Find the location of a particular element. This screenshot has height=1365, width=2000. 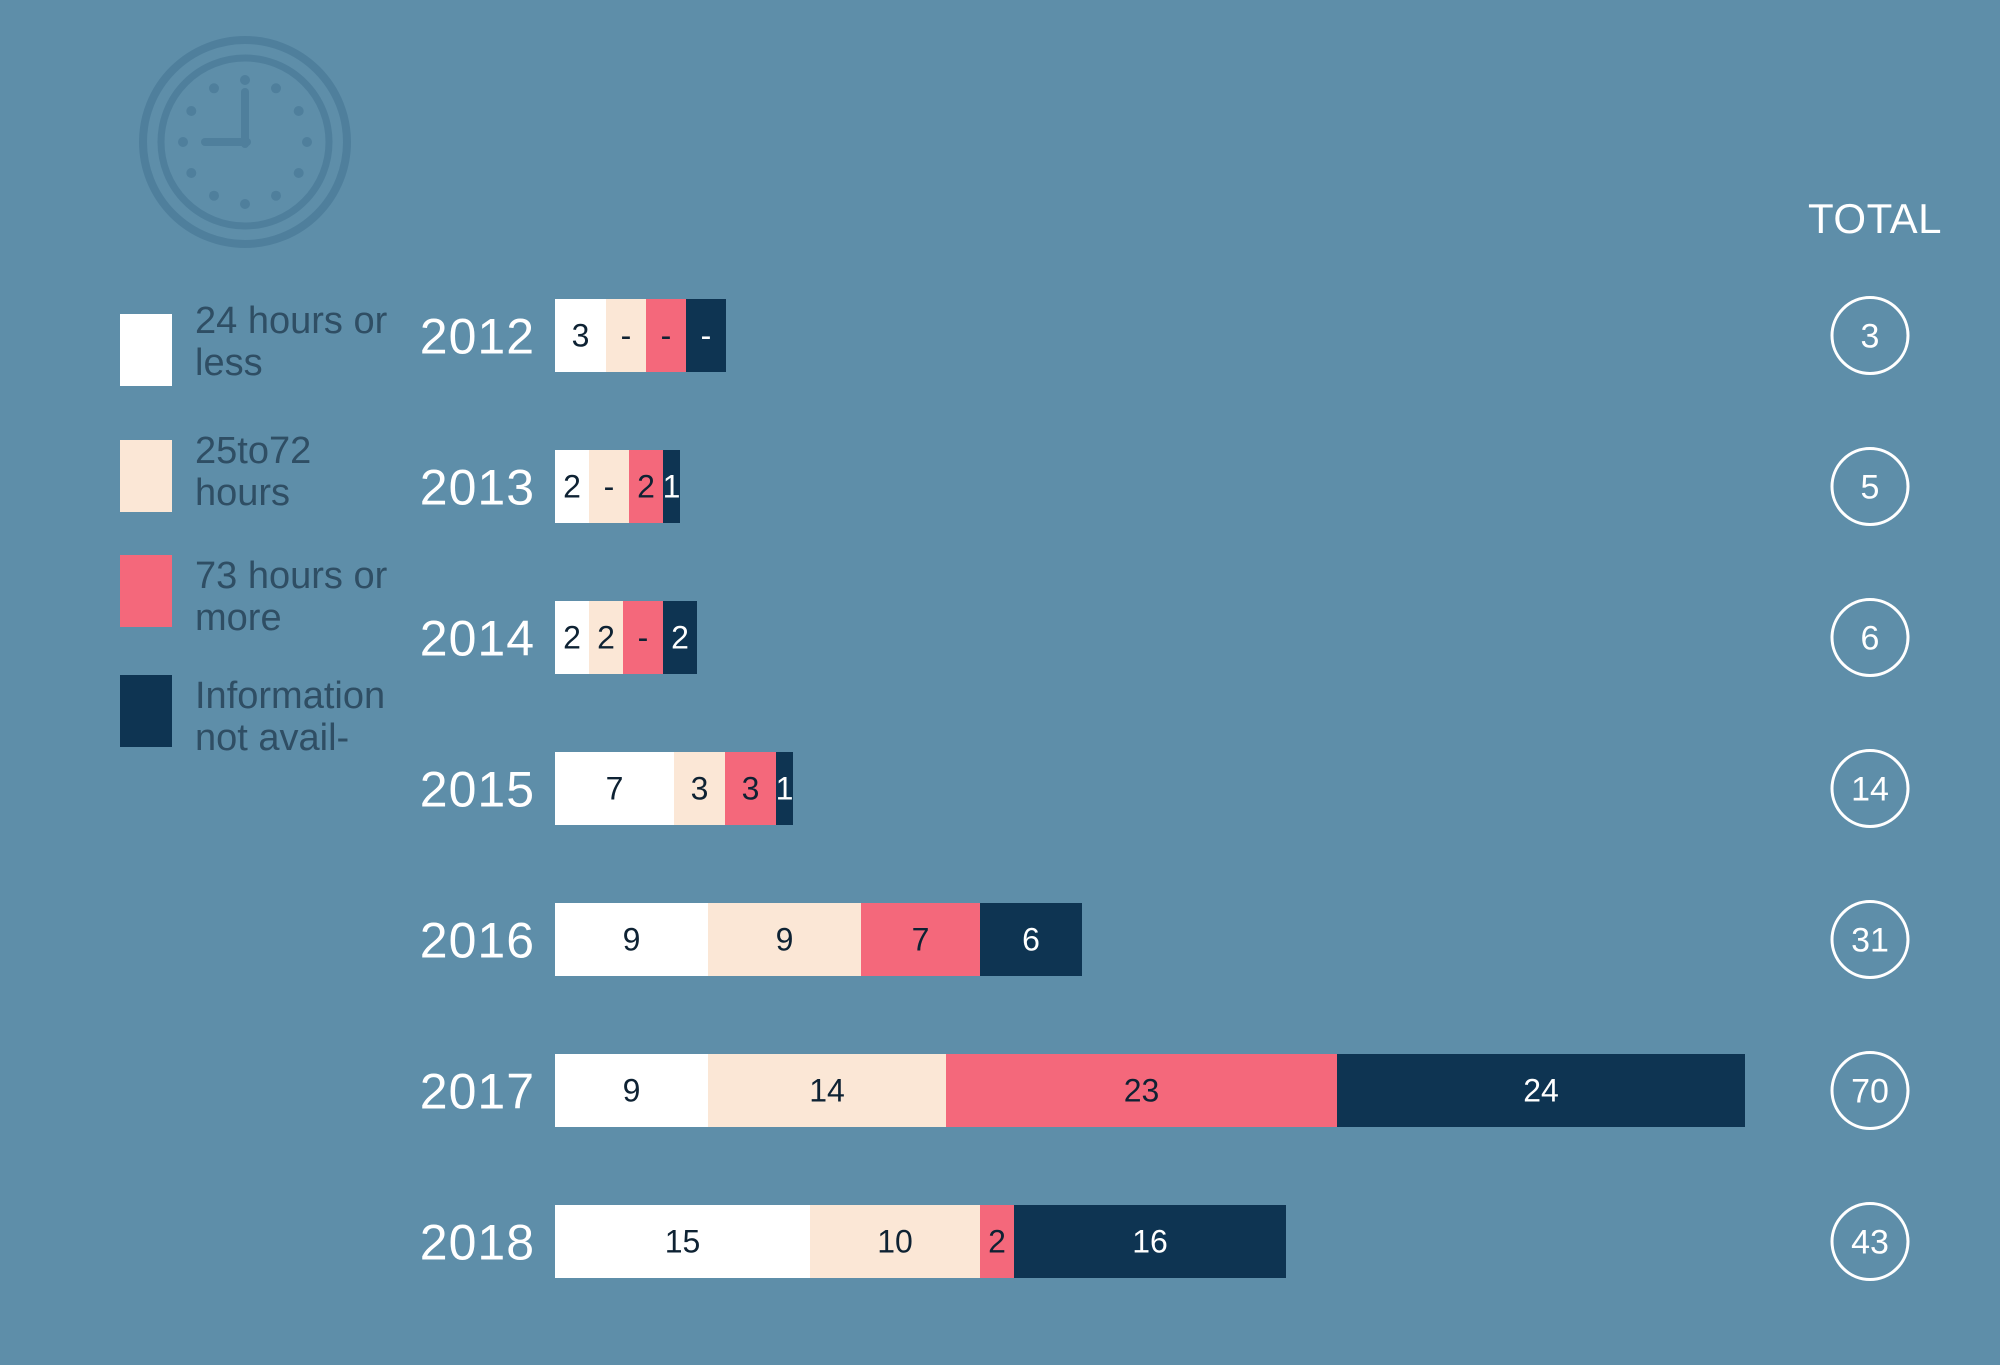

clock-icon is located at coordinates (245, 142).